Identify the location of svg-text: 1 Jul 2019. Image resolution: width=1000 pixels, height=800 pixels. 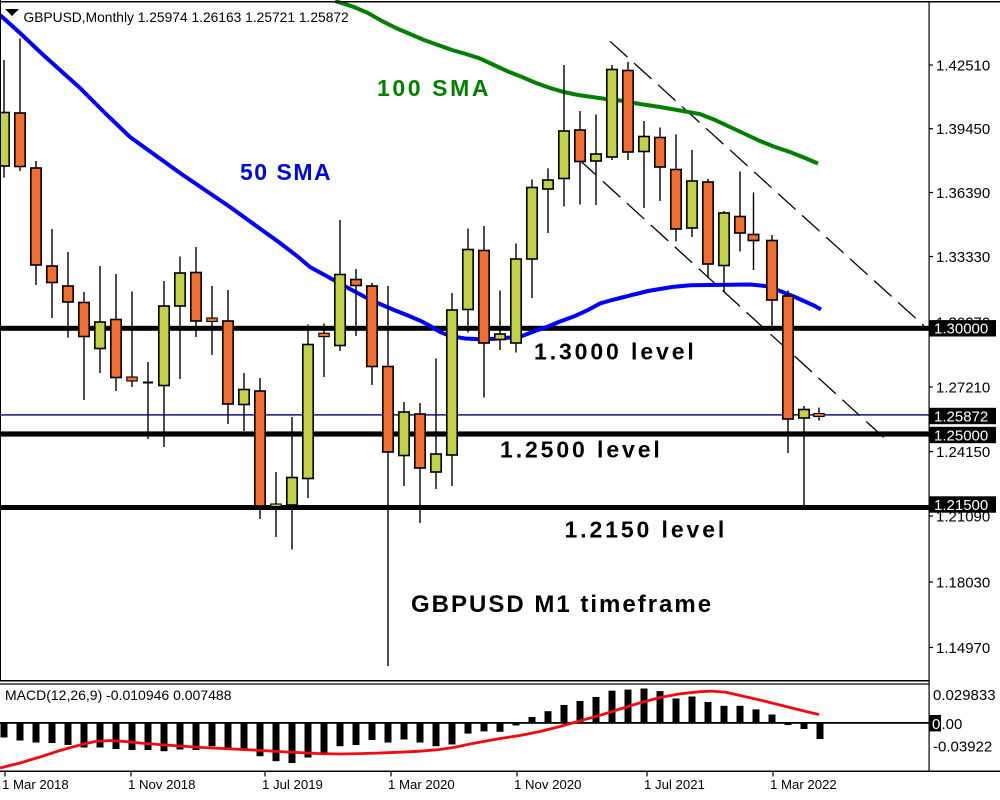
(292, 784).